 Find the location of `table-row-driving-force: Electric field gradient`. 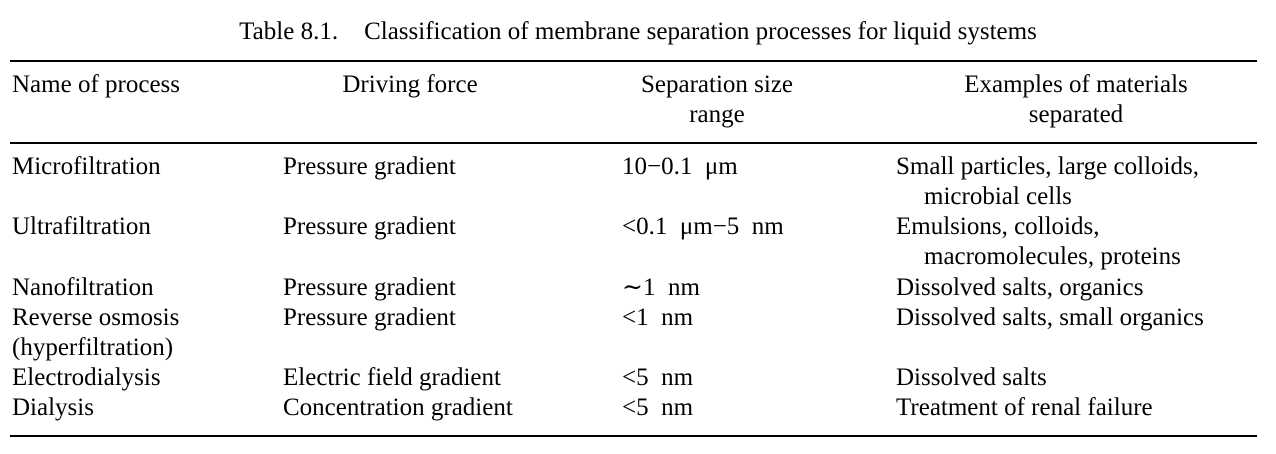

table-row-driving-force: Electric field gradient is located at coordinates (392, 377).